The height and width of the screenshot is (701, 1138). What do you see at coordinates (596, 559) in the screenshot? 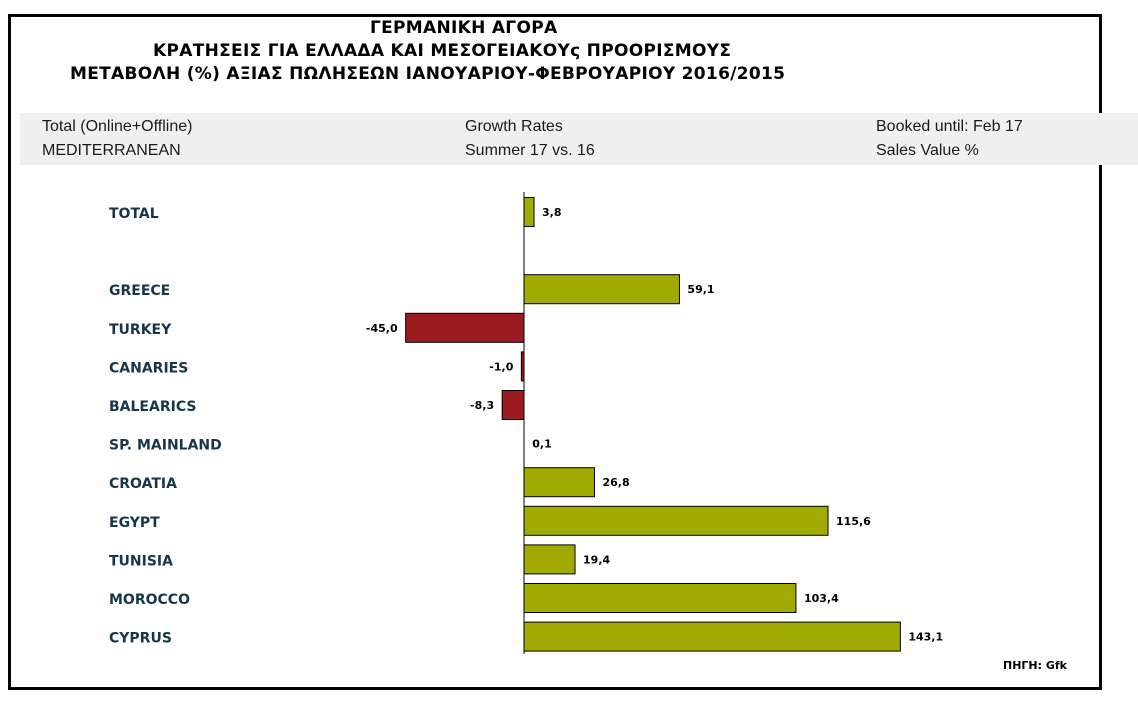
I see `data-label: 19,4` at bounding box center [596, 559].